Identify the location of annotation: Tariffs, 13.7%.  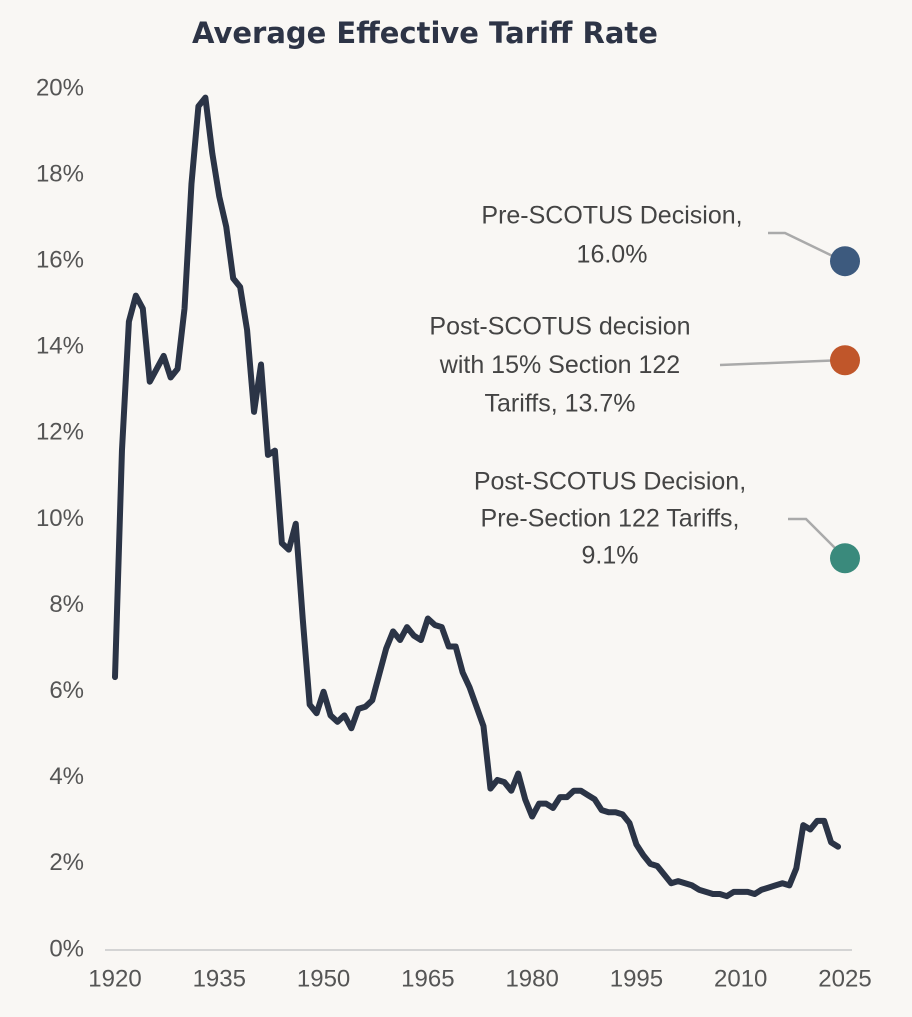
(559, 404).